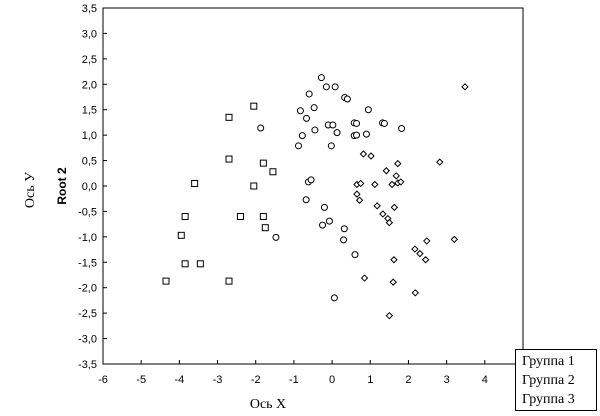 Image resolution: width=600 pixels, height=416 pixels. I want to click on x-tick-labels: -6 -5 -4 -3 -2 -1 0 1 2 3 4, so click(293, 380).